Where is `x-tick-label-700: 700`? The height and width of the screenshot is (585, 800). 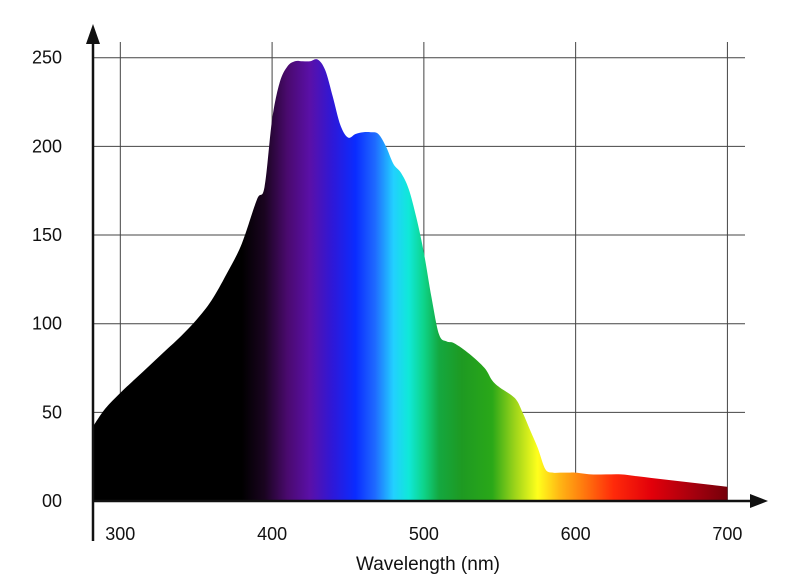 x-tick-label-700: 700 is located at coordinates (727, 534).